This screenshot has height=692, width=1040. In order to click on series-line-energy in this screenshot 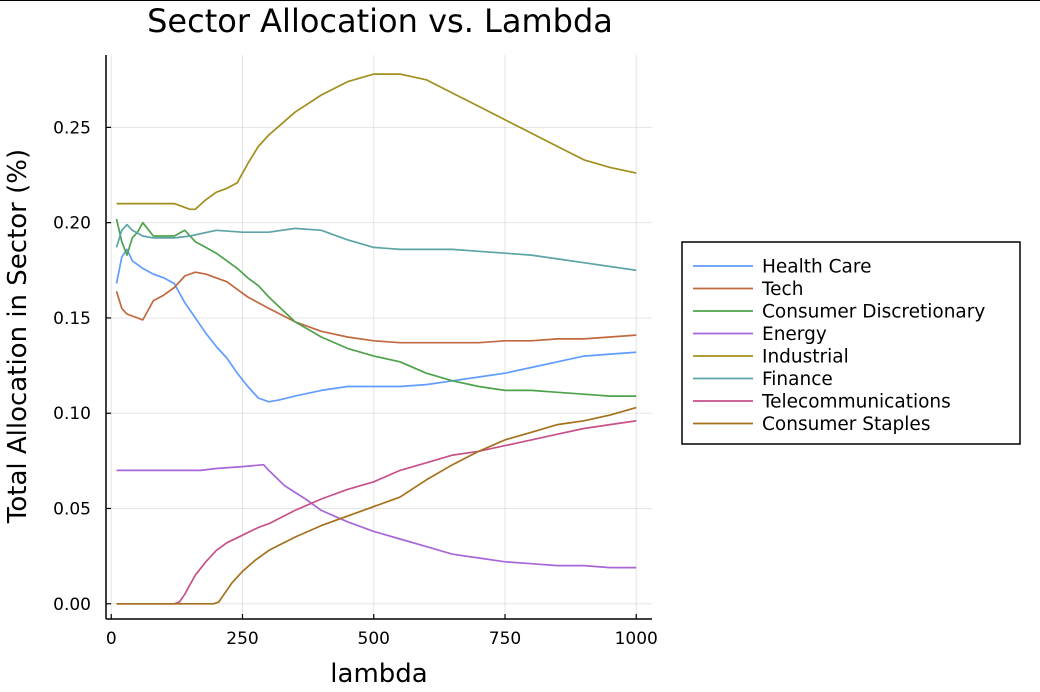, I will do `click(376, 516)`.